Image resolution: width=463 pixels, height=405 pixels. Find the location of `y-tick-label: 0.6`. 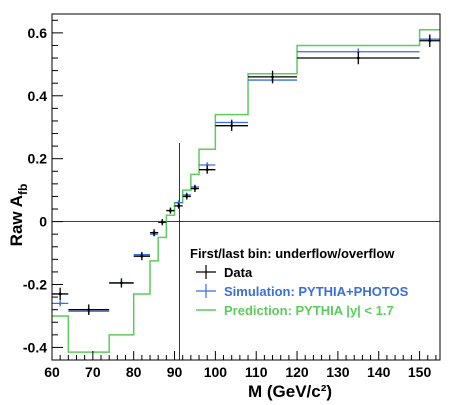

y-tick-label: 0.6 is located at coordinates (38, 33).